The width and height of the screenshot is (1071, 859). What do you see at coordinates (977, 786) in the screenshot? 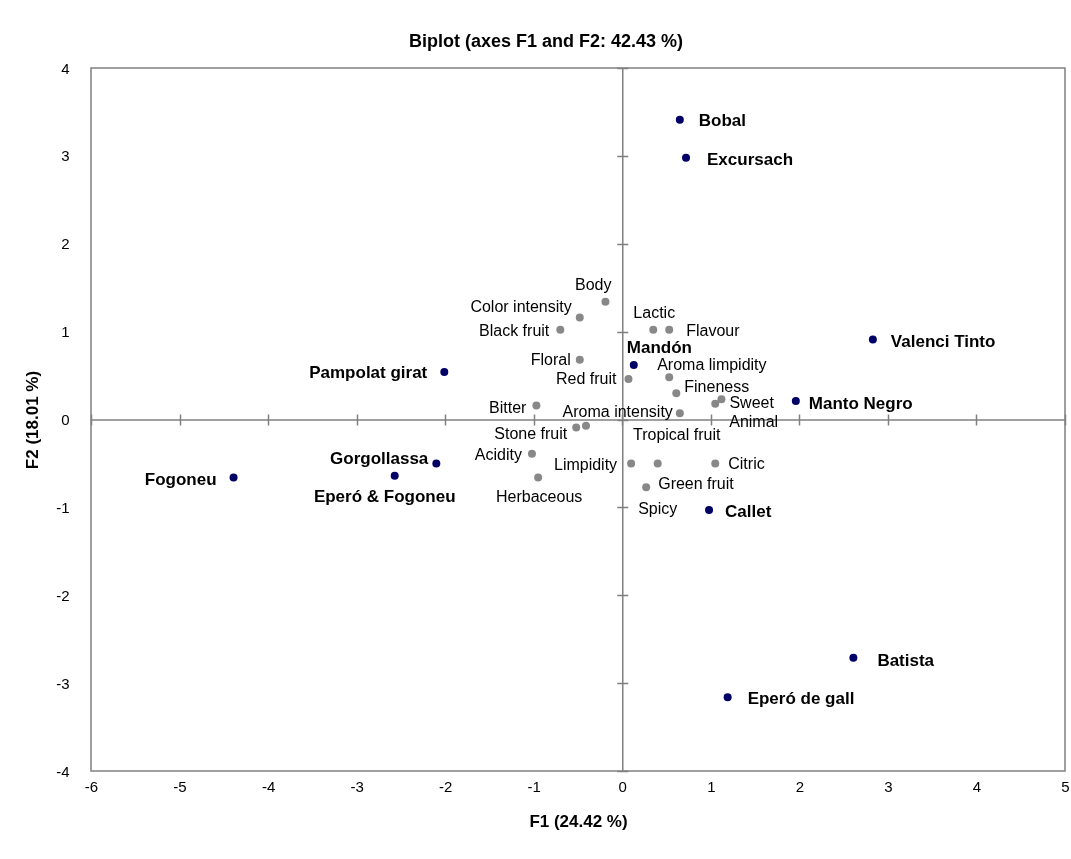
I see `x-tick-label: 4` at bounding box center [977, 786].